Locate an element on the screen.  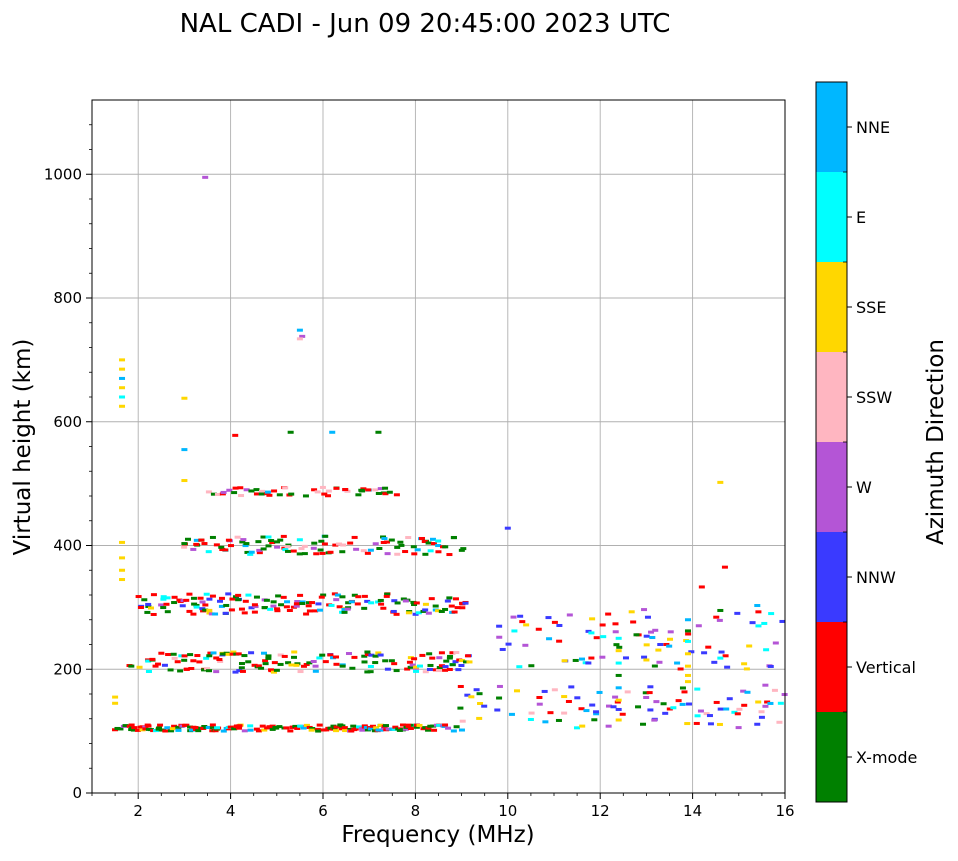
x-tick-label: 10 is located at coordinates (507, 811).